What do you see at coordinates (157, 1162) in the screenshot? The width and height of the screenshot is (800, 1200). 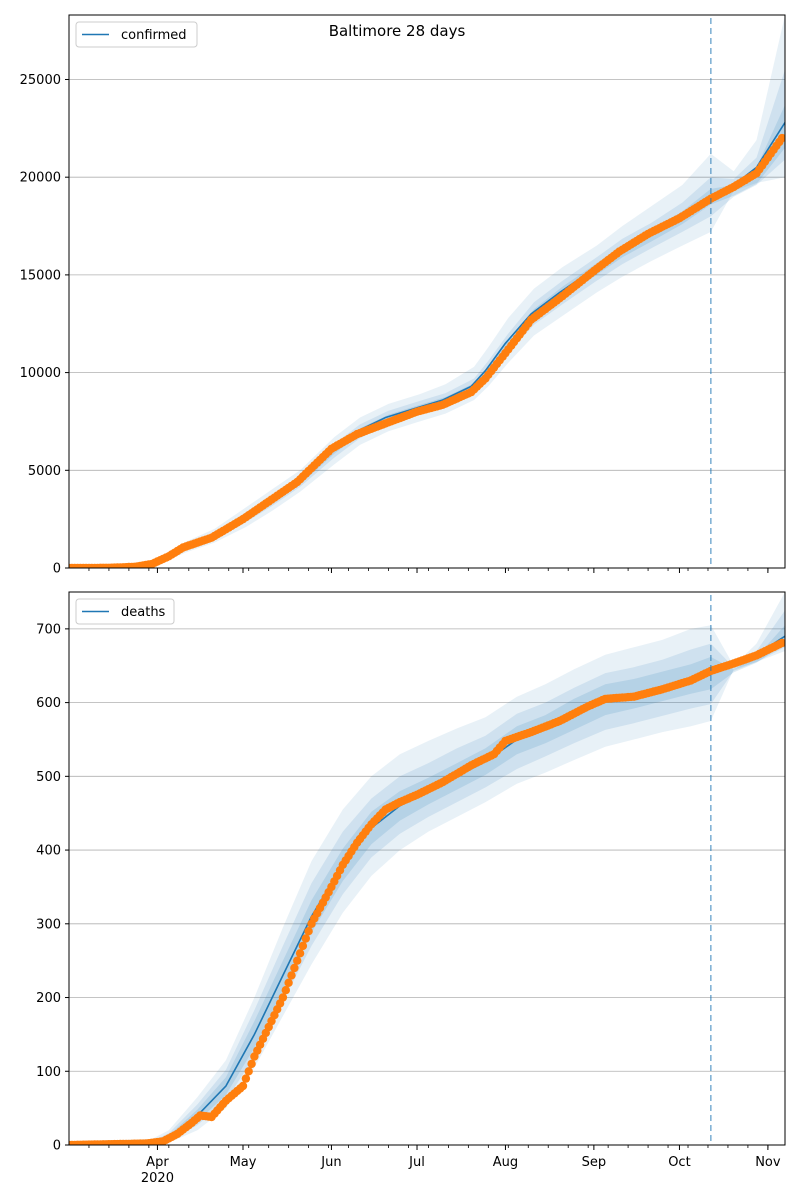 I see `x-tick-label: Apr` at bounding box center [157, 1162].